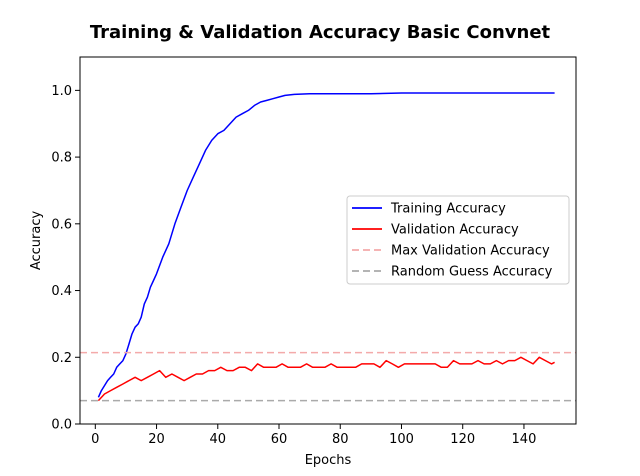 Image resolution: width=640 pixels, height=476 pixels. Describe the element at coordinates (61, 358) in the screenshot. I see `y-tick-label: 0.2` at that location.